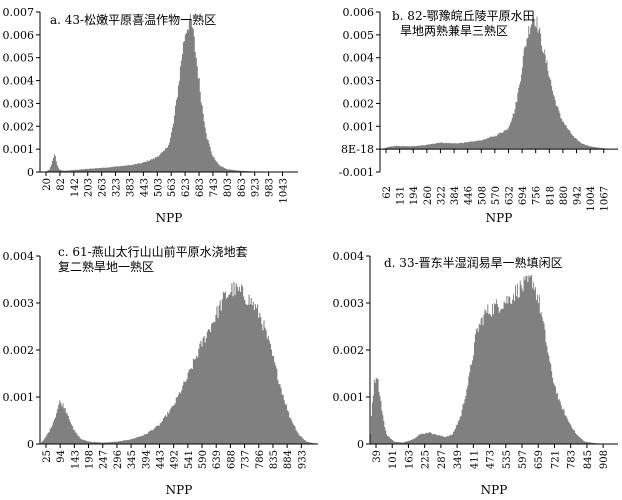 The width and height of the screenshot is (622, 500). Describe the element at coordinates (357, 149) in the screenshot. I see `y-tick-label: 8E-18` at that location.